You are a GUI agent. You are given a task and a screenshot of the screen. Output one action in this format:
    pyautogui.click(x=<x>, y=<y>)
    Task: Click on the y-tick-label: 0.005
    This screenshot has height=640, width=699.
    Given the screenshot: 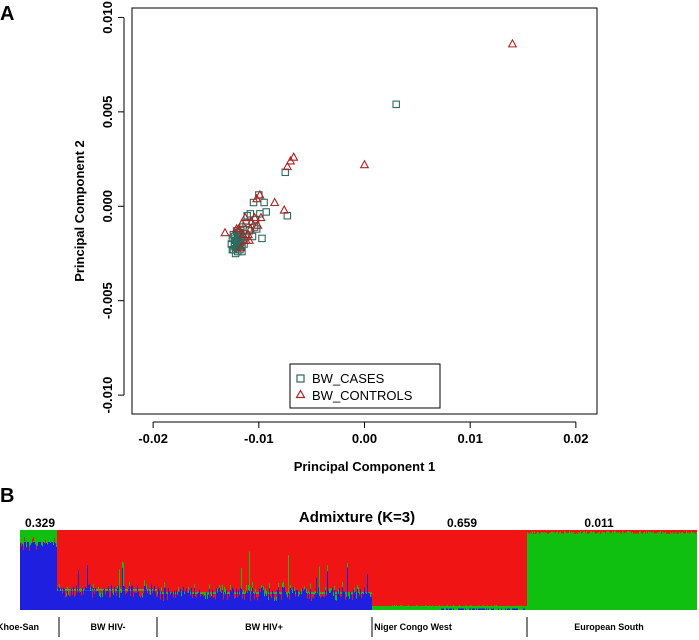 What is the action you would take?
    pyautogui.click(x=107, y=112)
    